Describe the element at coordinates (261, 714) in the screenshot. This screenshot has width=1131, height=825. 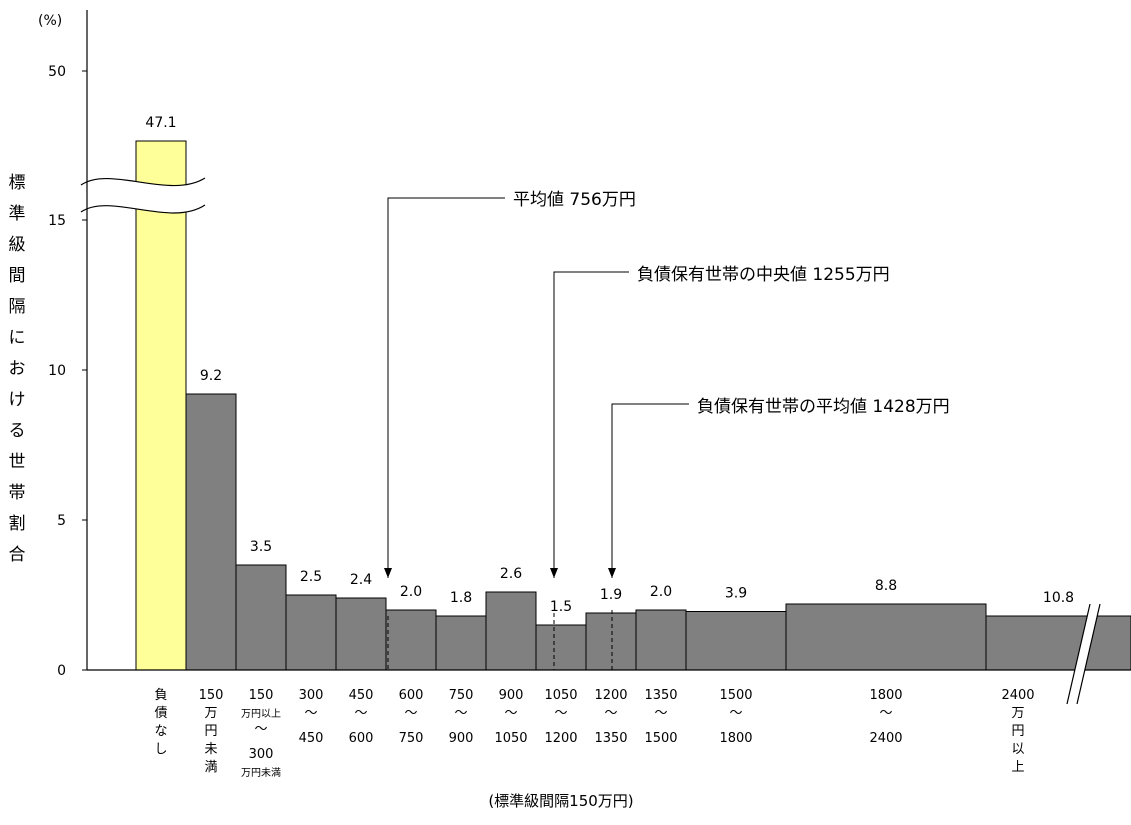
I see `x-tick-label-2-1: 万円以上` at that location.